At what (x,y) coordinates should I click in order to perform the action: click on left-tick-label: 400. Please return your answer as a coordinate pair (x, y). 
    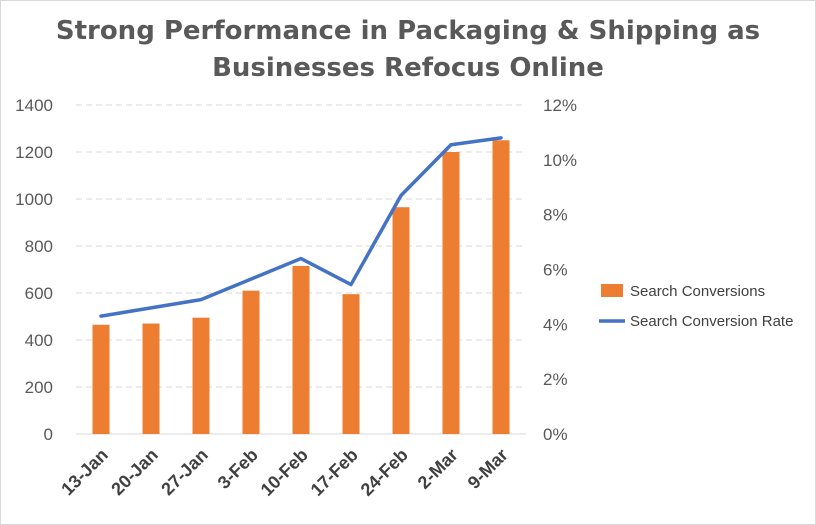
    Looking at the image, I should click on (39, 340).